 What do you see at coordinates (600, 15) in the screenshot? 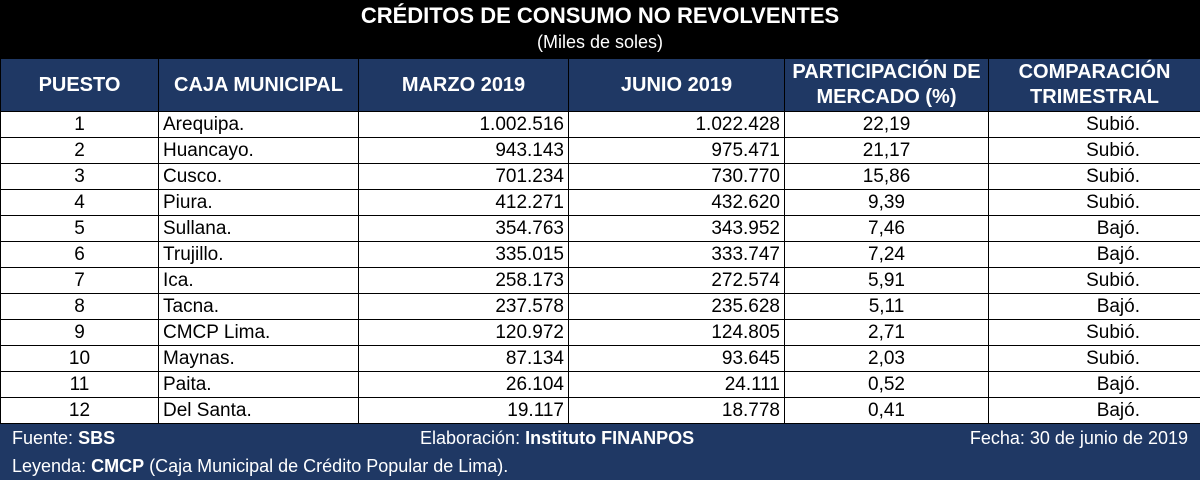
I see `page-title: CRÉDITOS DE CONSUMO NO REVOLVENTES` at bounding box center [600, 15].